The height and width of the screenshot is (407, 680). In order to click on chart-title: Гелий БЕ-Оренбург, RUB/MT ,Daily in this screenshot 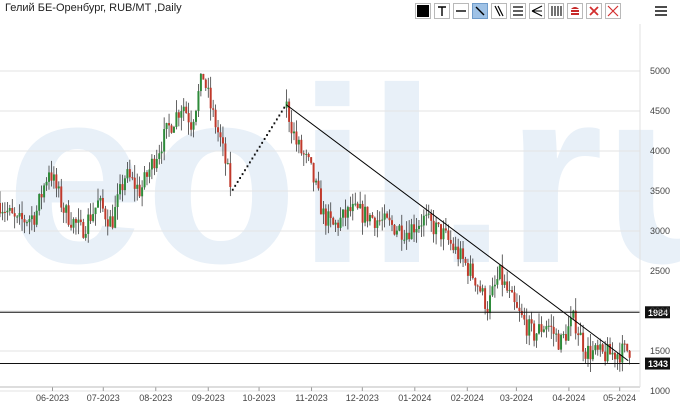, I will do `click(93, 8)`.